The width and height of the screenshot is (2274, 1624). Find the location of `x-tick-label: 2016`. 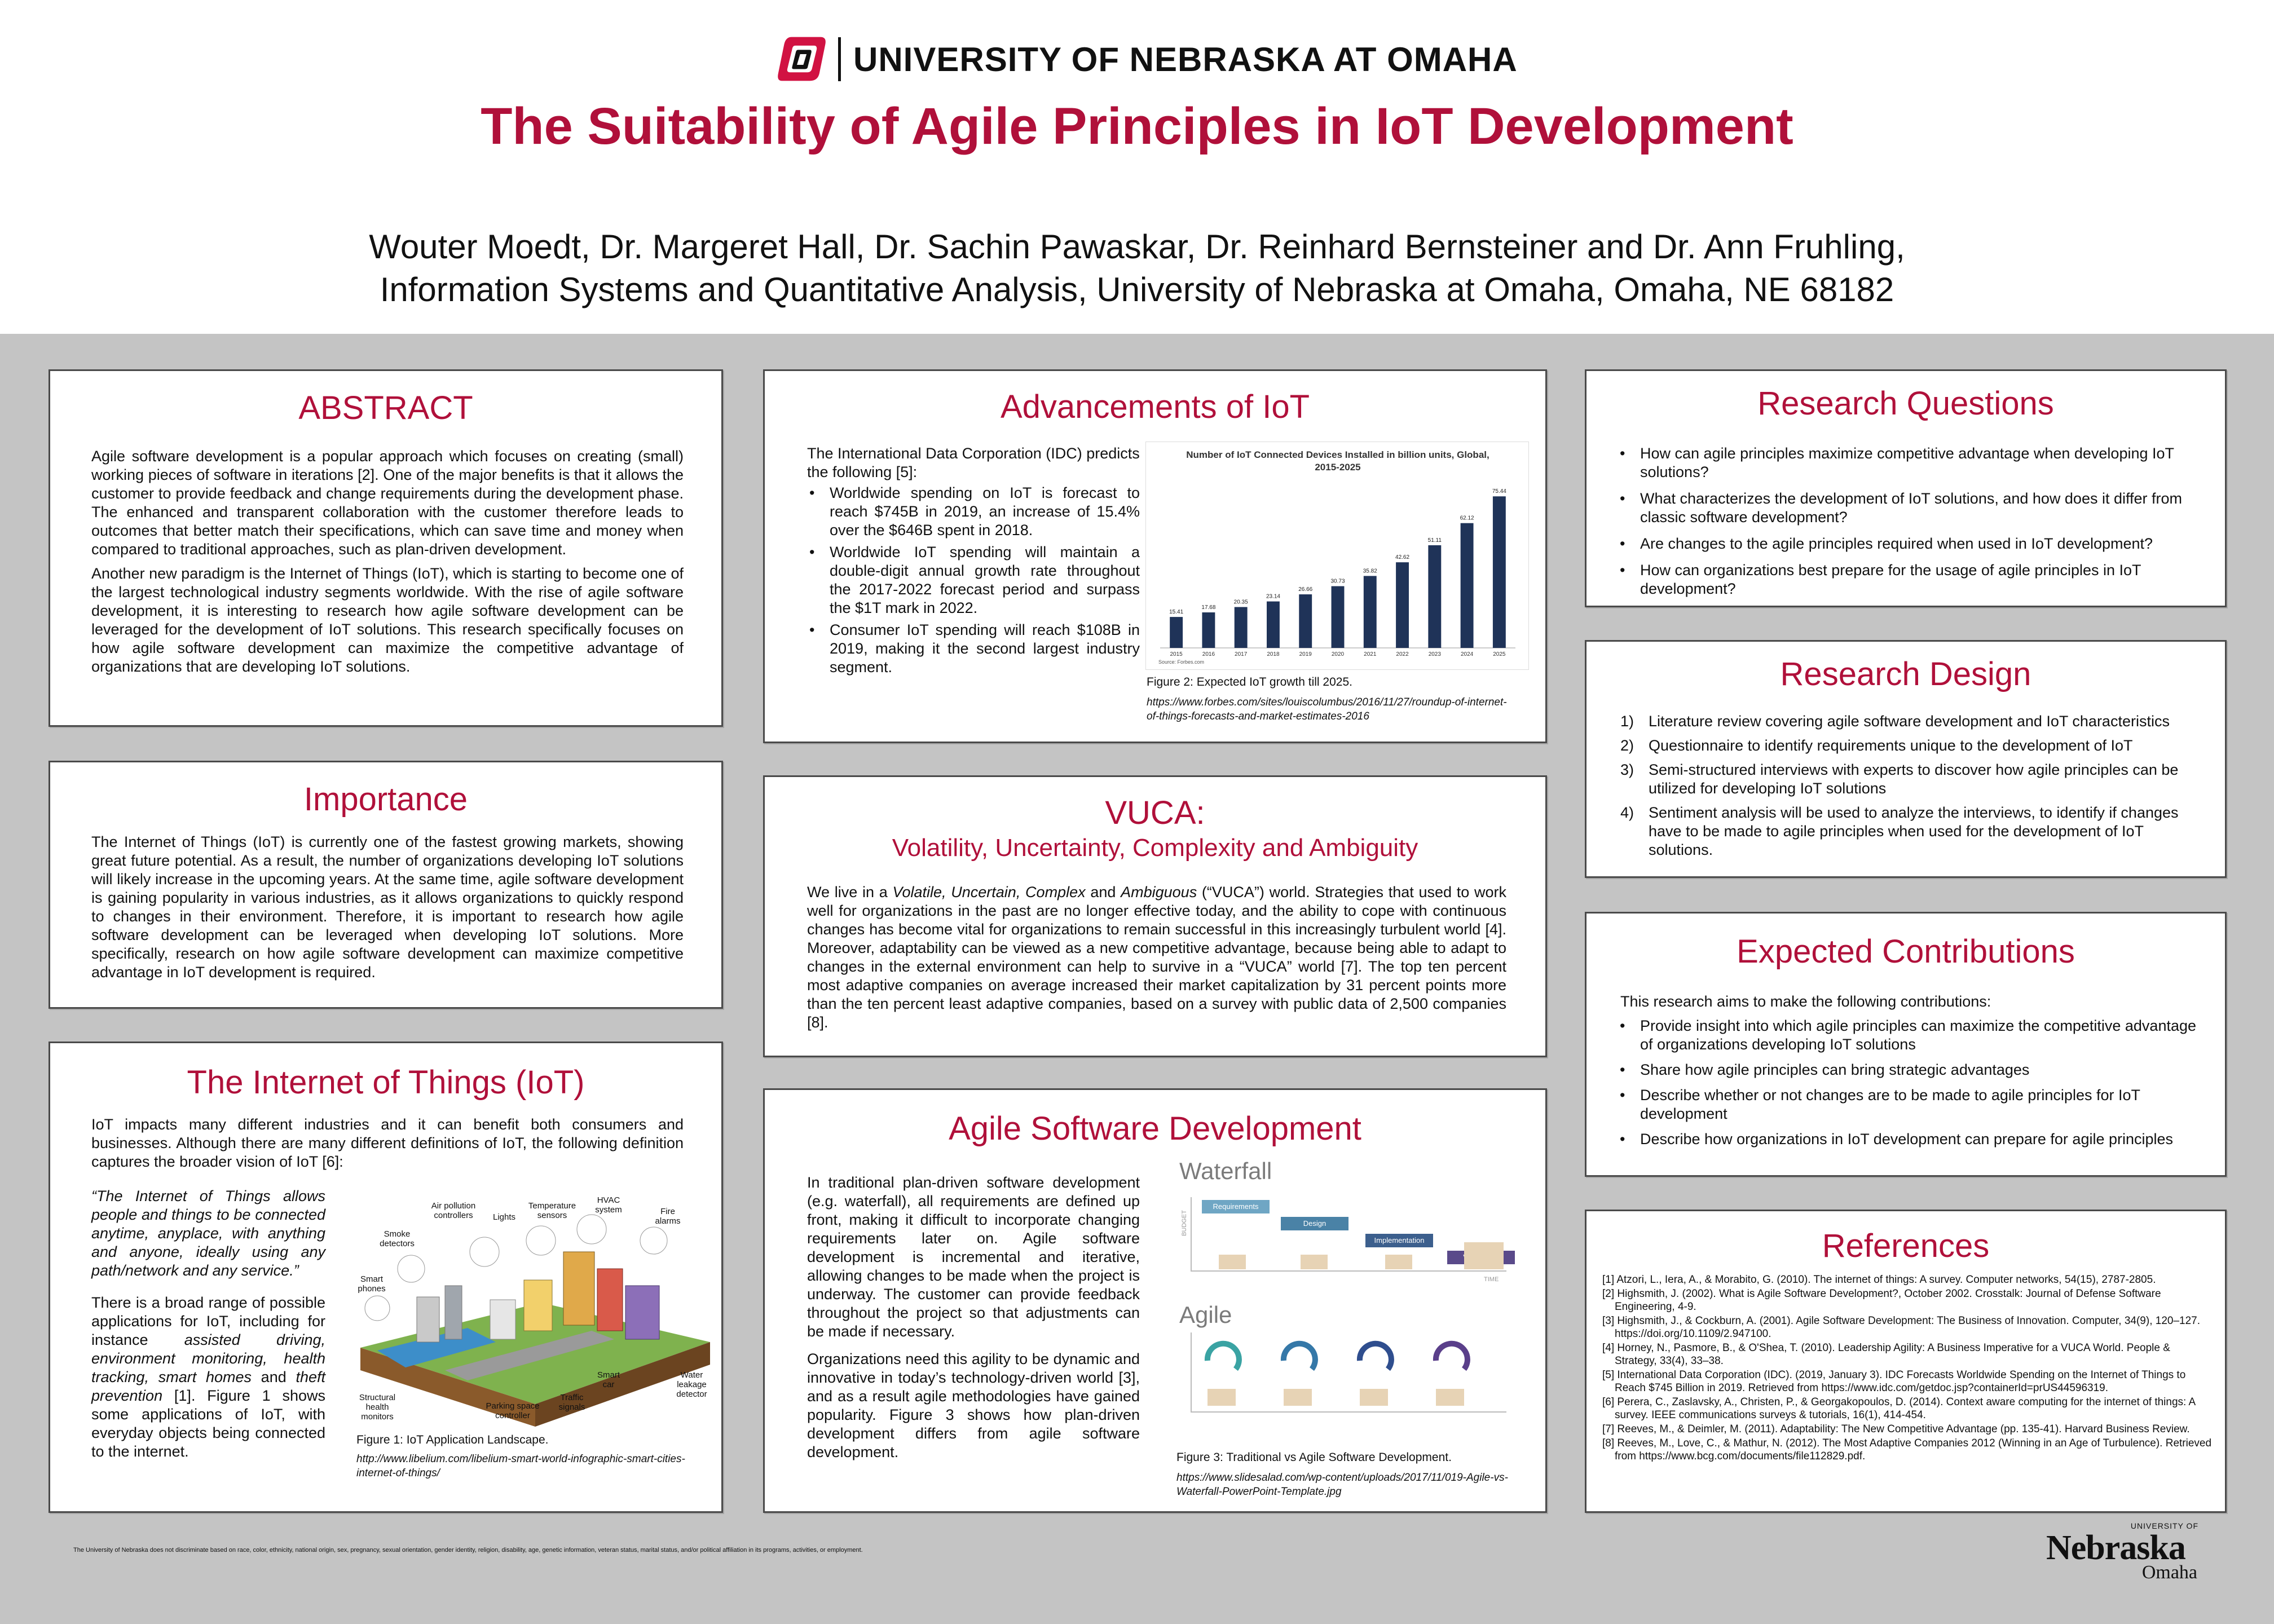

x-tick-label: 2016 is located at coordinates (1208, 654).